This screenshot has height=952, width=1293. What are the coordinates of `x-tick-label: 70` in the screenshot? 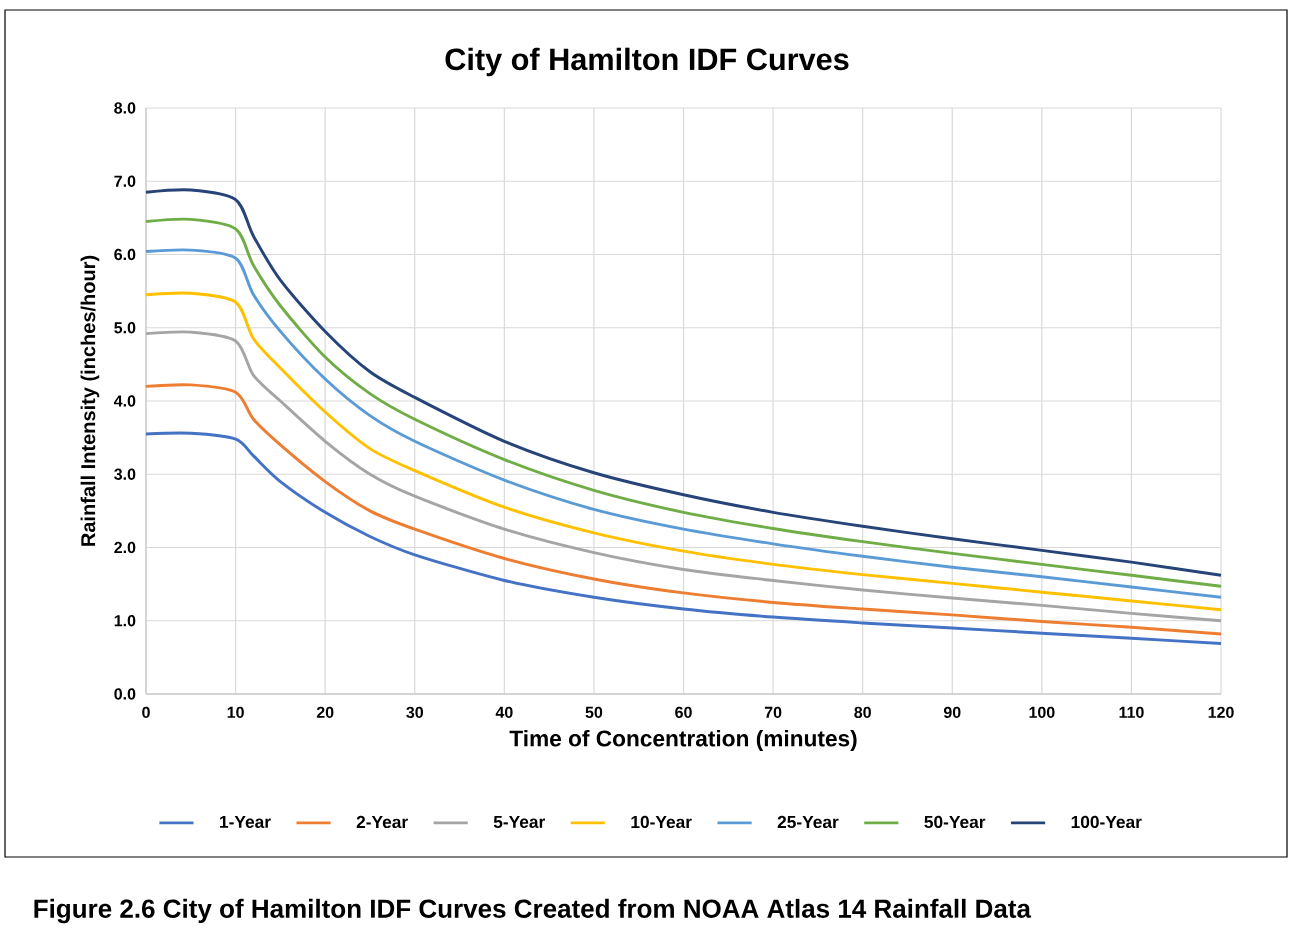 It's located at (773, 712).